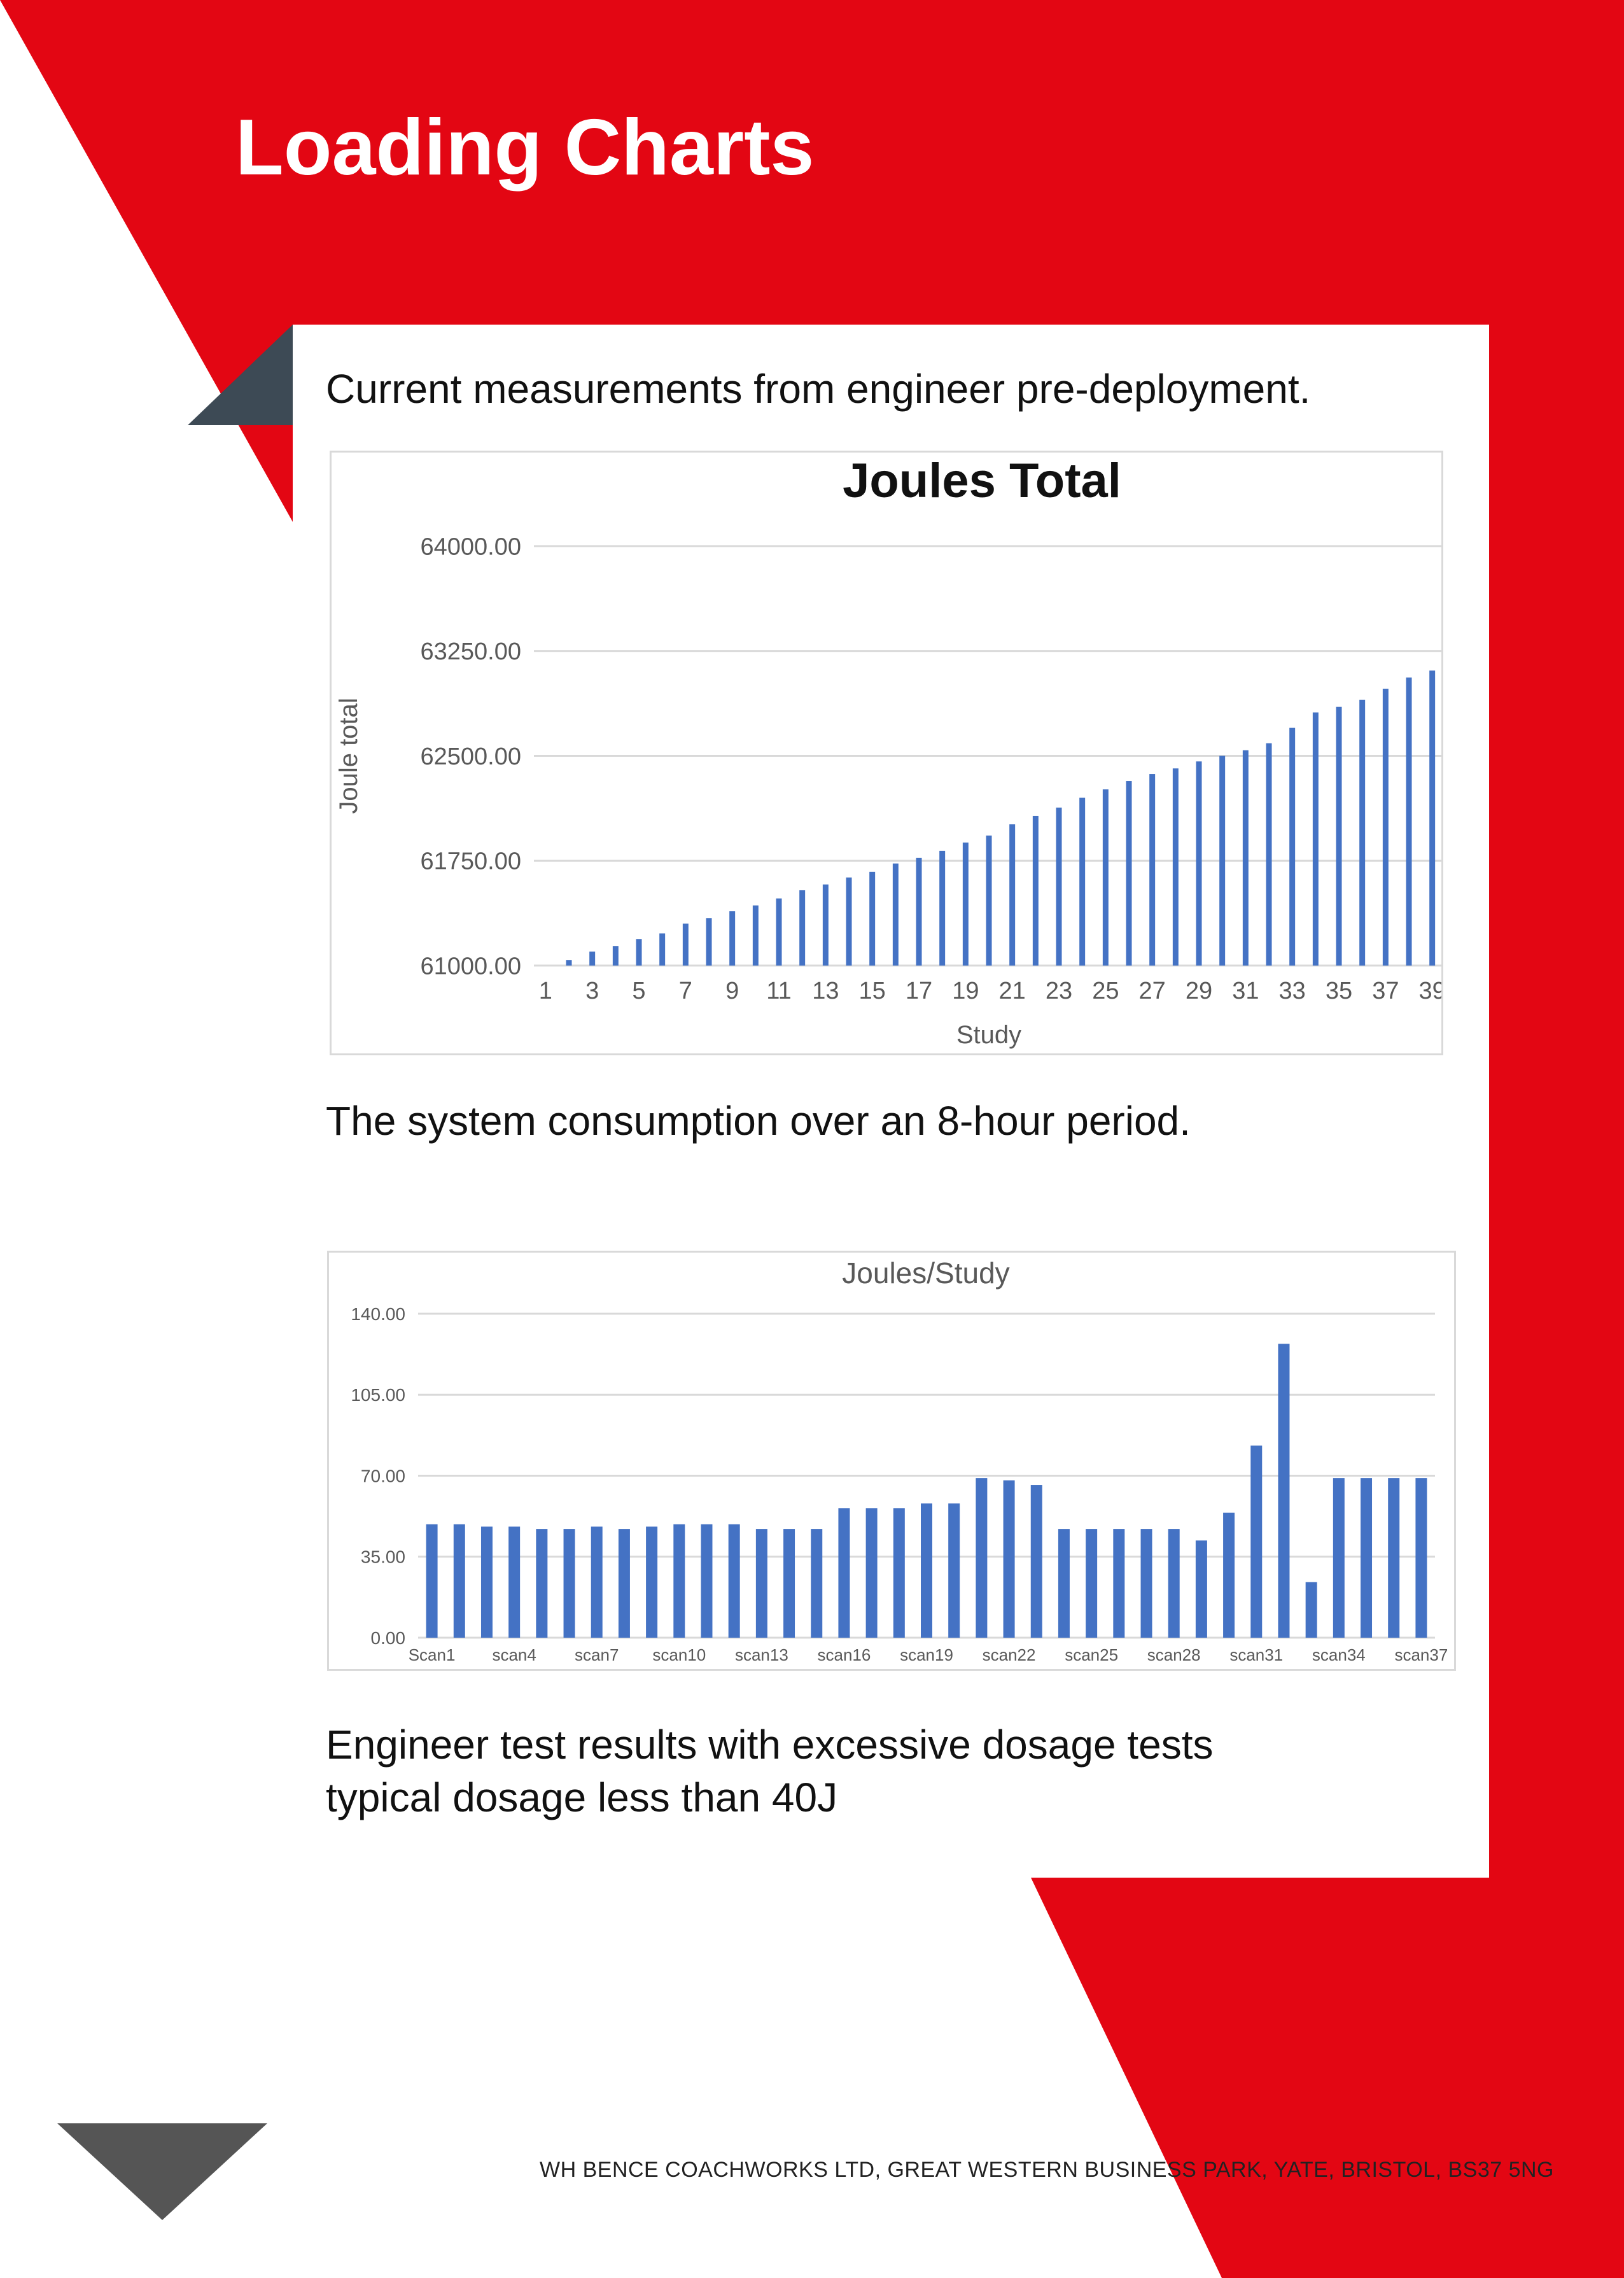 The image size is (1624, 2278). I want to click on x-tick-label: 33, so click(1292, 991).